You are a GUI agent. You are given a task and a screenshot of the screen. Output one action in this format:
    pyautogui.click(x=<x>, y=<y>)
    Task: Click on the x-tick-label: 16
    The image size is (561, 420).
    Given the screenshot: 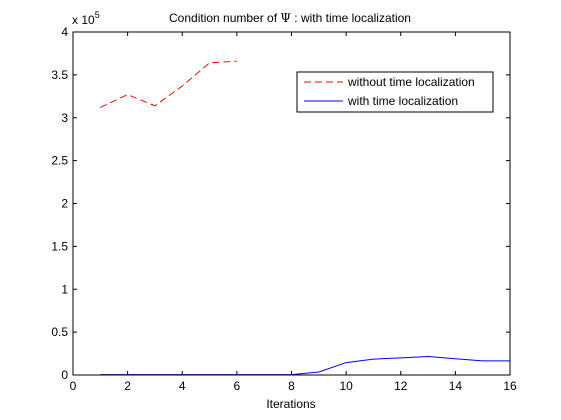 What is the action you would take?
    pyautogui.click(x=510, y=386)
    